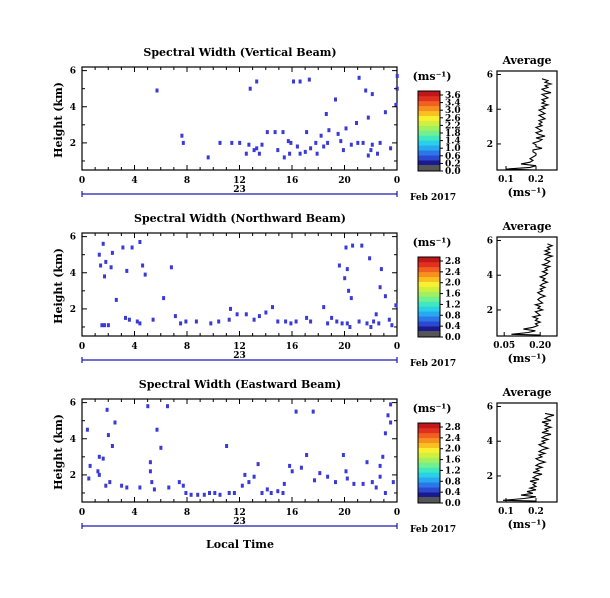  I want to click on colorbar-tick-label: 1.6, so click(453, 461).